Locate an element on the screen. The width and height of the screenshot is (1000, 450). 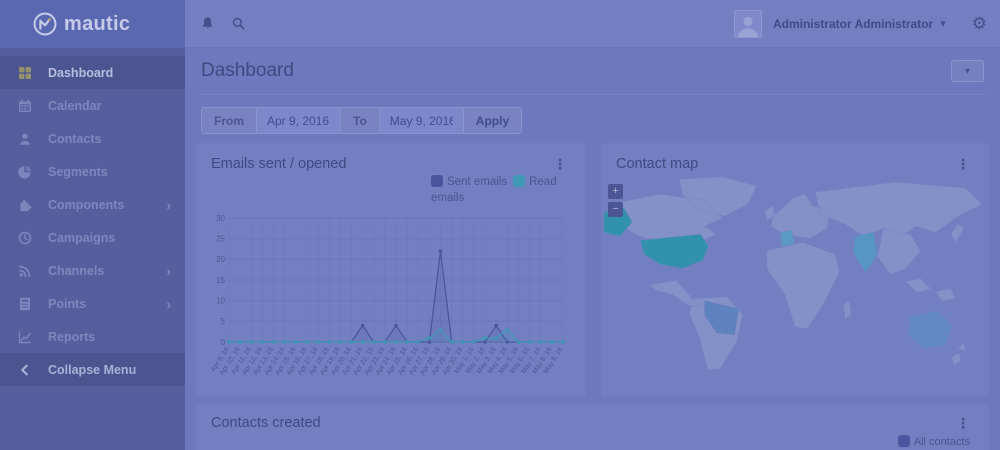
sidebar-item-label: Dashboard is located at coordinates (81, 72).